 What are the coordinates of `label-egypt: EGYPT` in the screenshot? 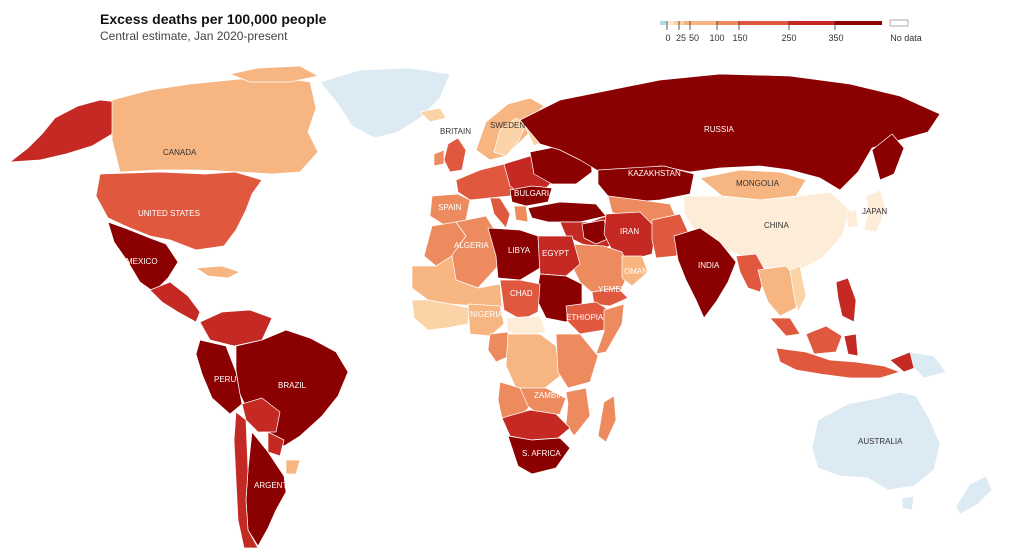 It's located at (555, 253).